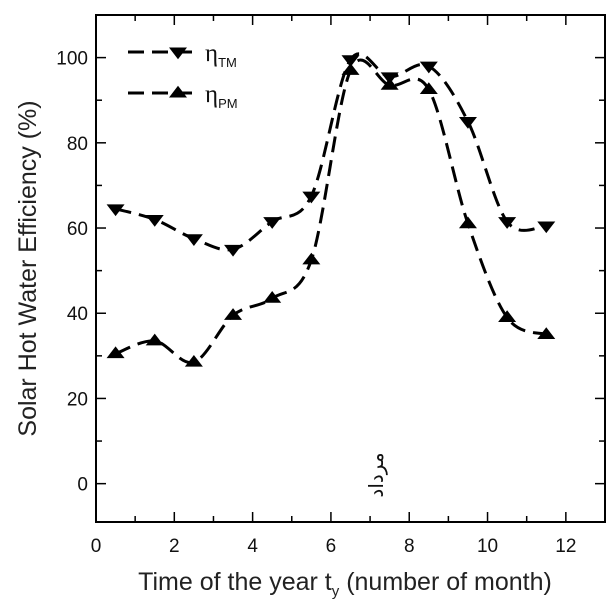  What do you see at coordinates (183, 75) in the screenshot?
I see `legend: ηTM ηPM` at bounding box center [183, 75].